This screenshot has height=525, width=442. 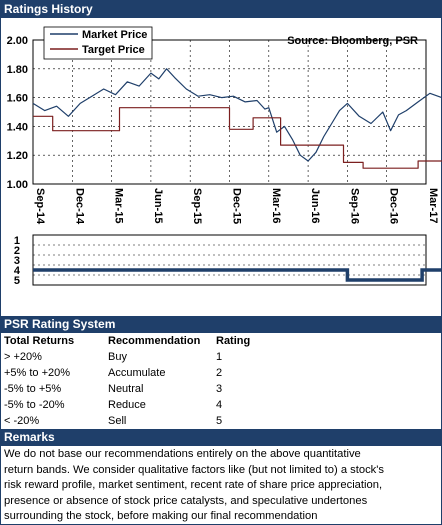 I want to click on y-tick-label: 2.00, so click(x=17, y=41).